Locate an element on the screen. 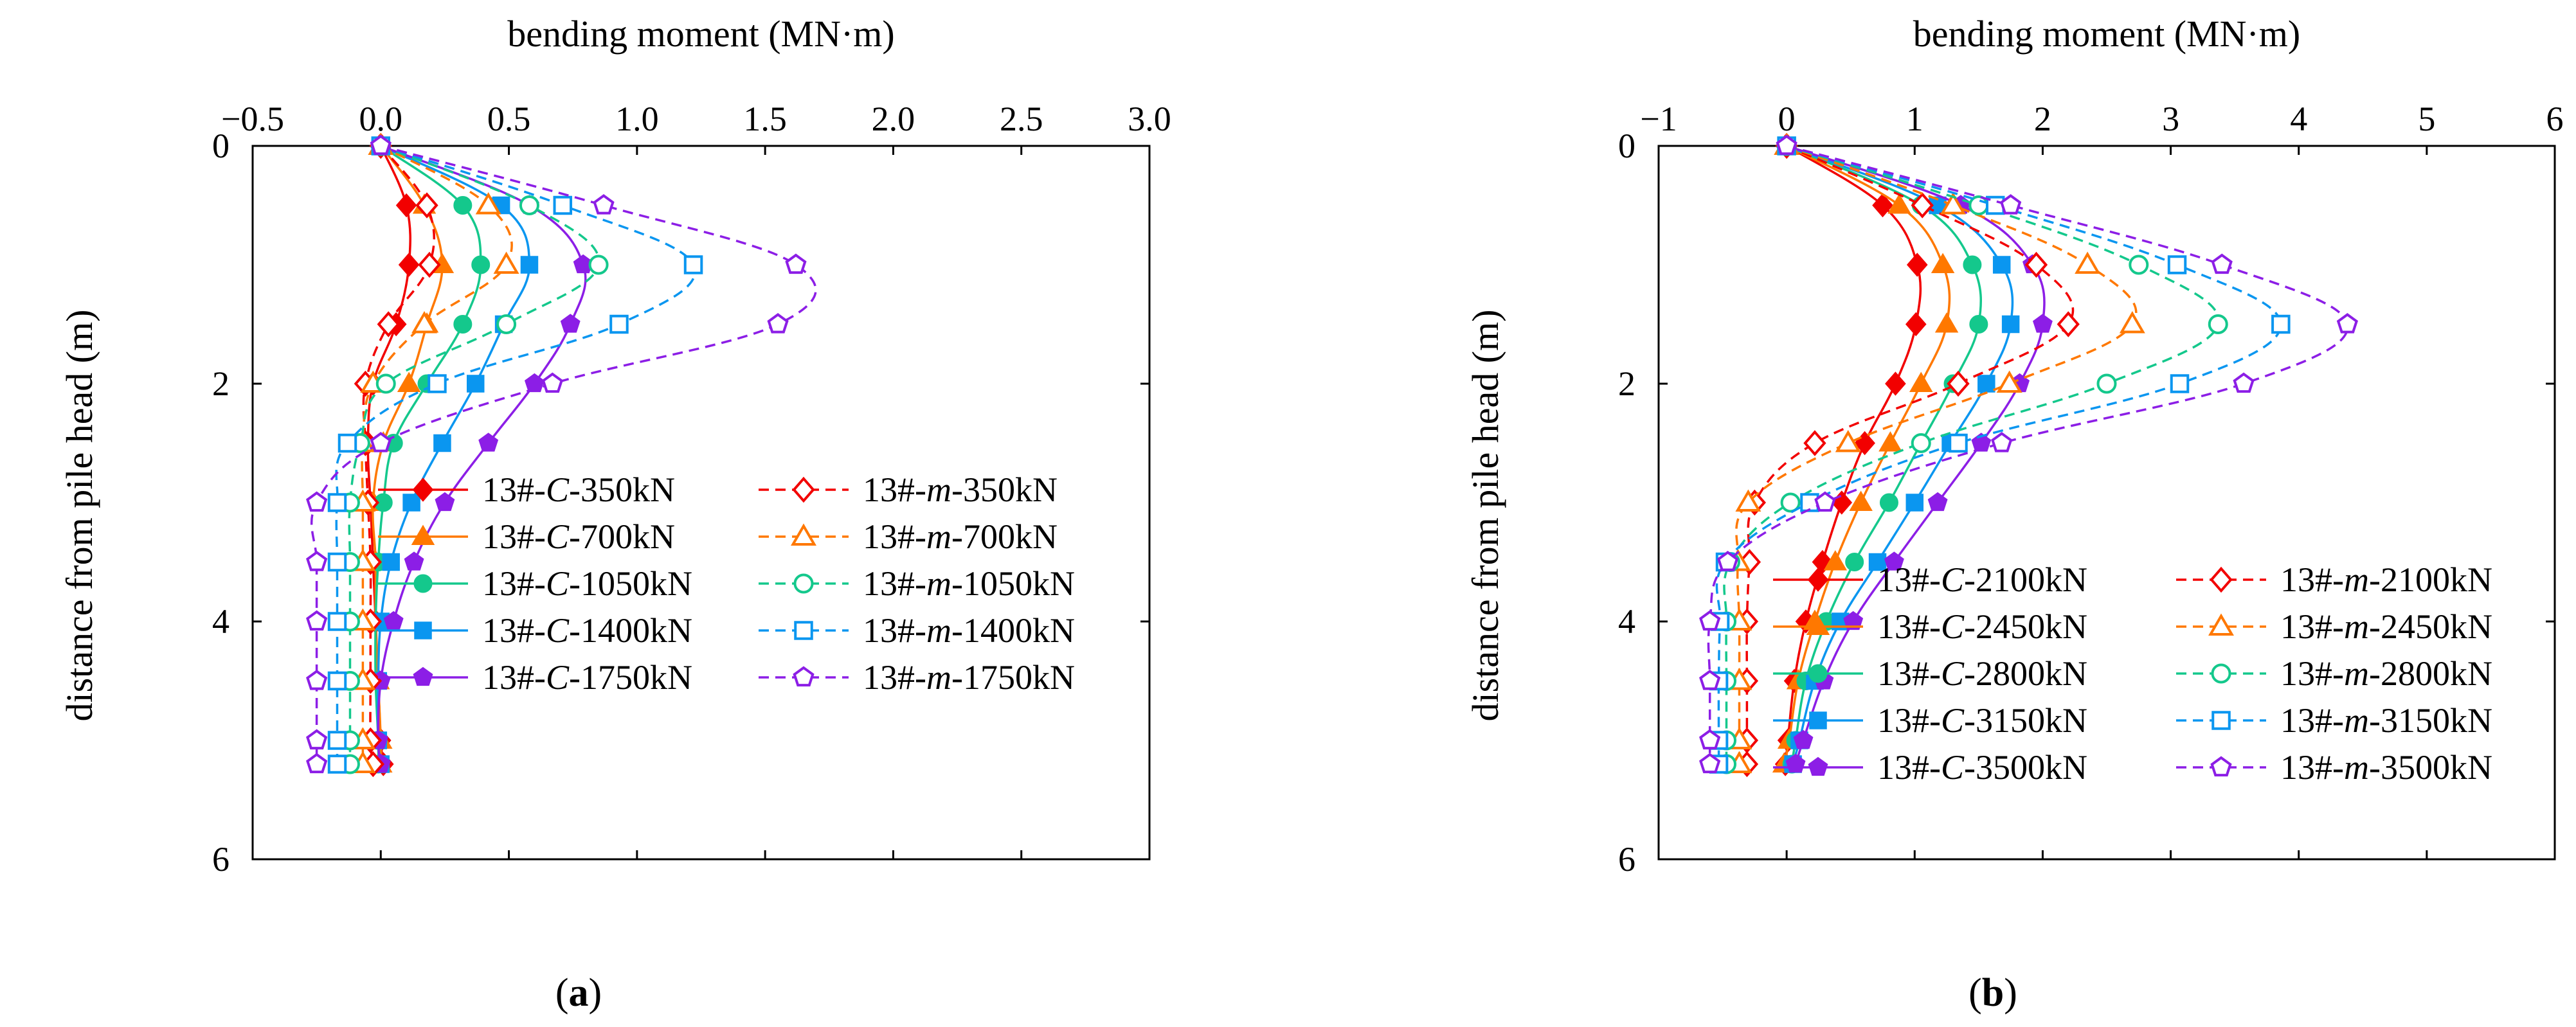  legend-item: 13#-C-1400kN is located at coordinates (535, 630).